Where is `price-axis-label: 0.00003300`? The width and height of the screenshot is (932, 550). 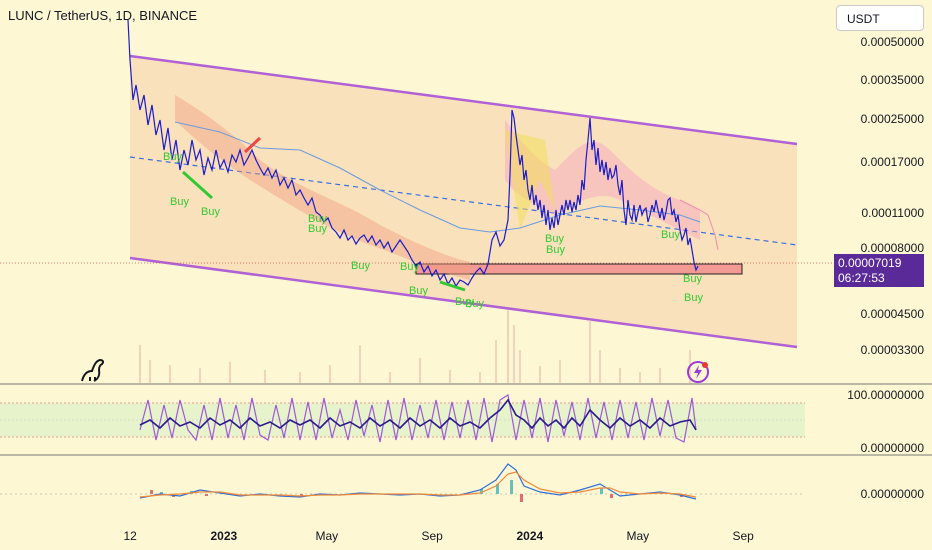 price-axis-label: 0.00003300 is located at coordinates (892, 350).